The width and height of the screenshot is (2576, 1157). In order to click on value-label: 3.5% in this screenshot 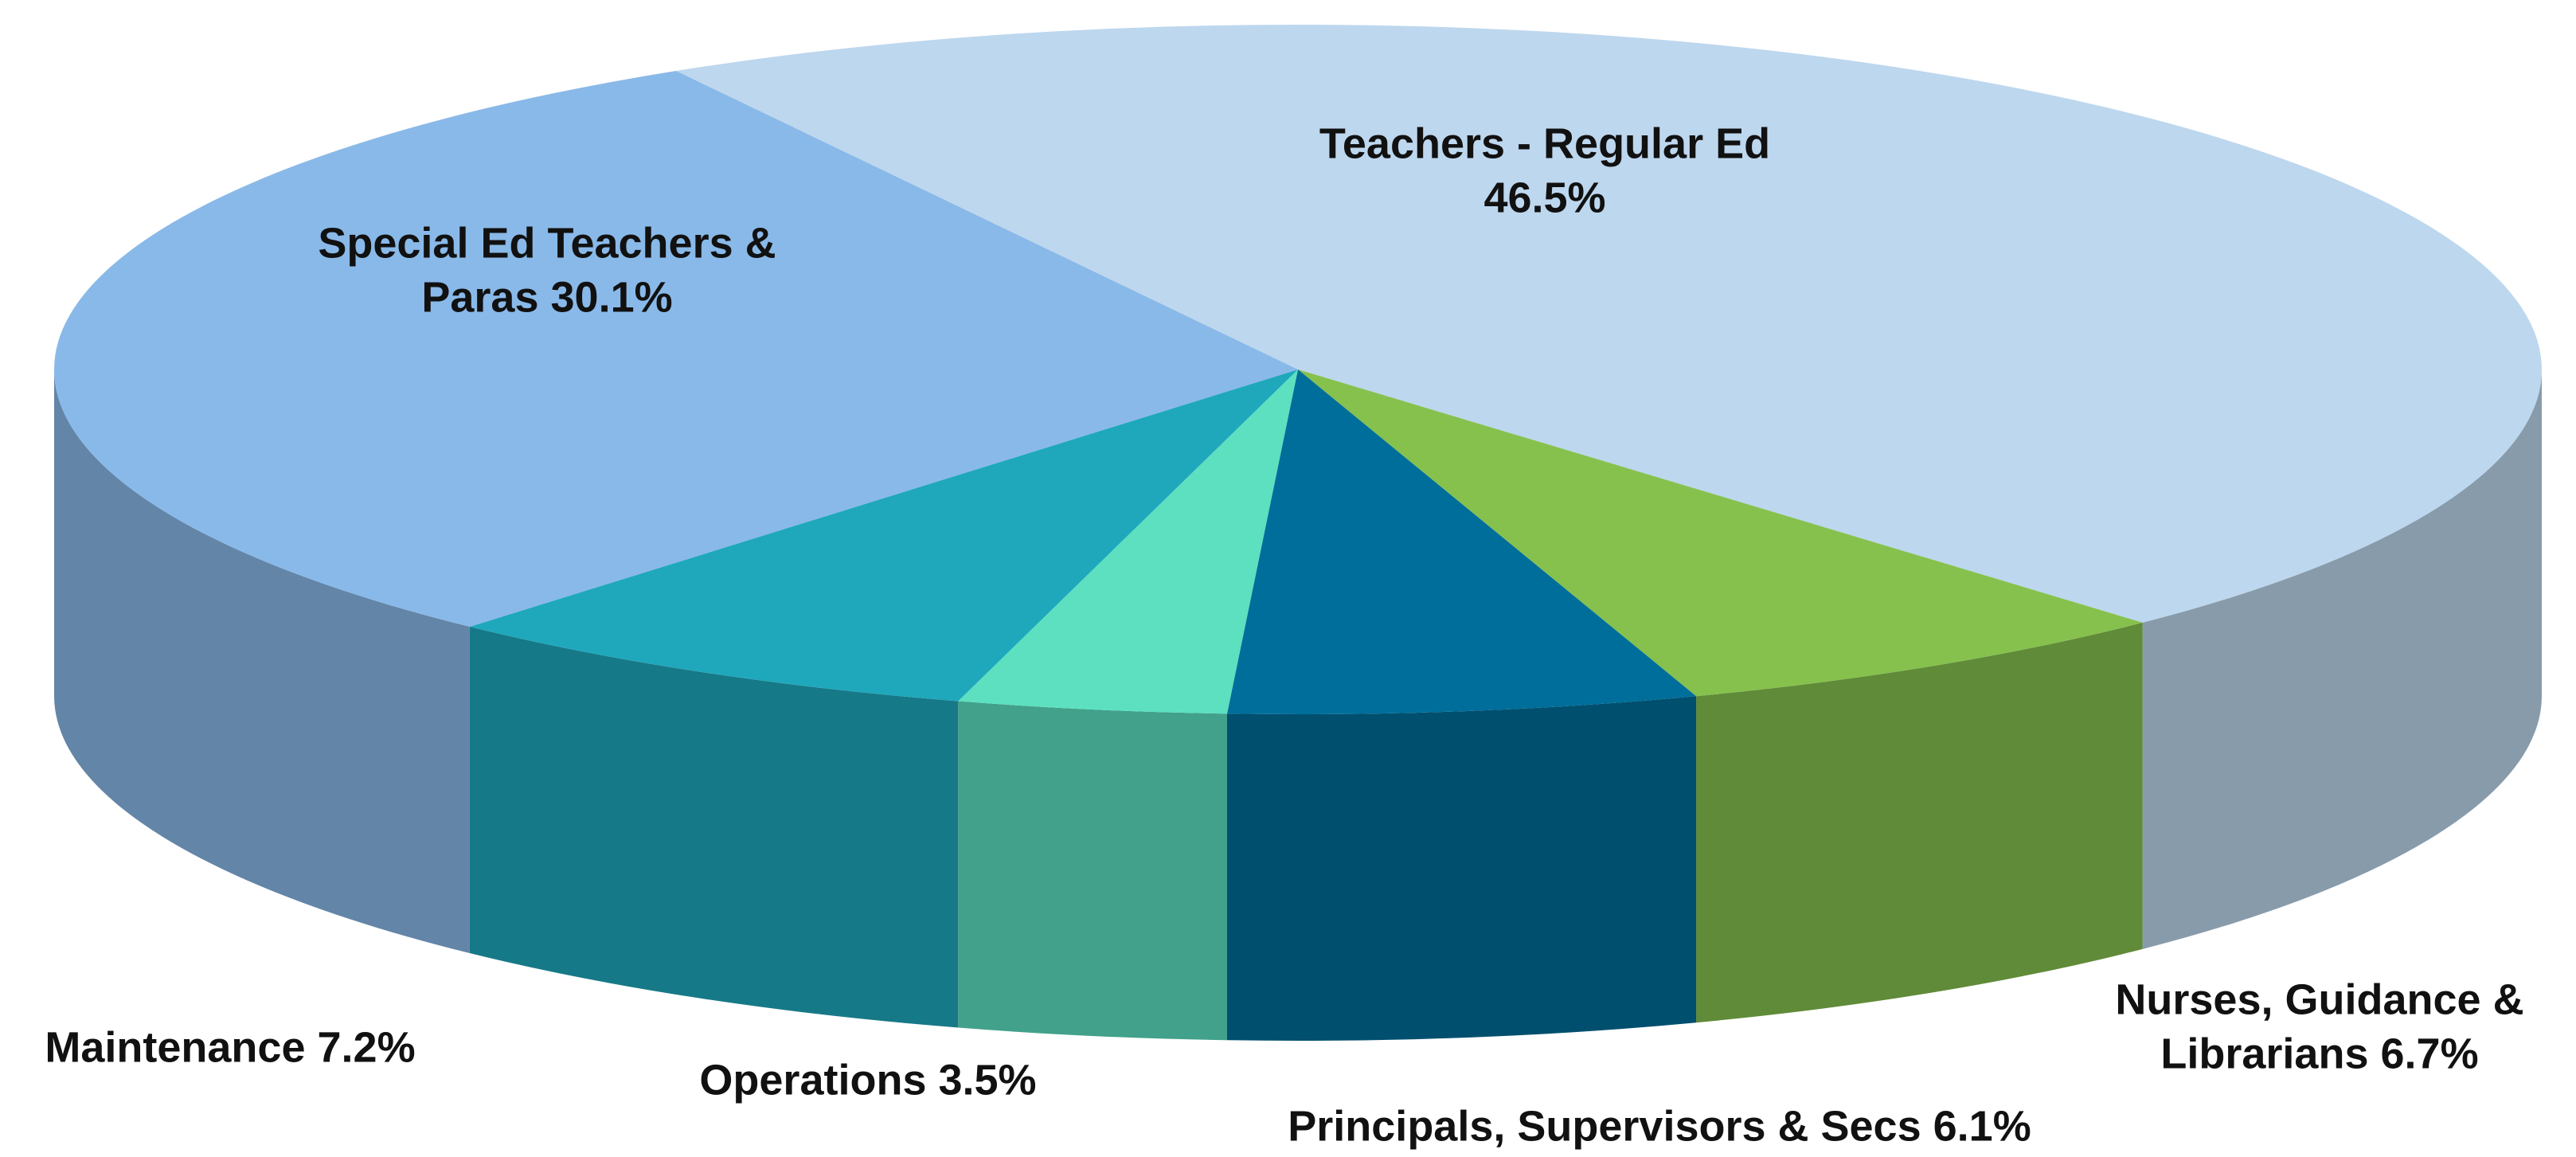, I will do `click(987, 1080)`.